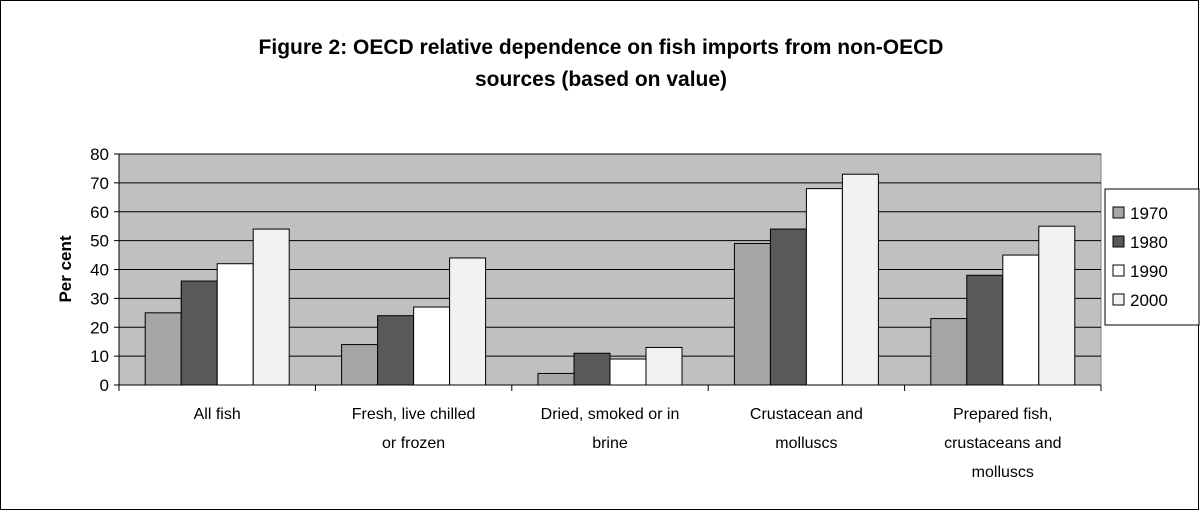  What do you see at coordinates (1118, 212) in the screenshot?
I see `legend-swatch-1970` at bounding box center [1118, 212].